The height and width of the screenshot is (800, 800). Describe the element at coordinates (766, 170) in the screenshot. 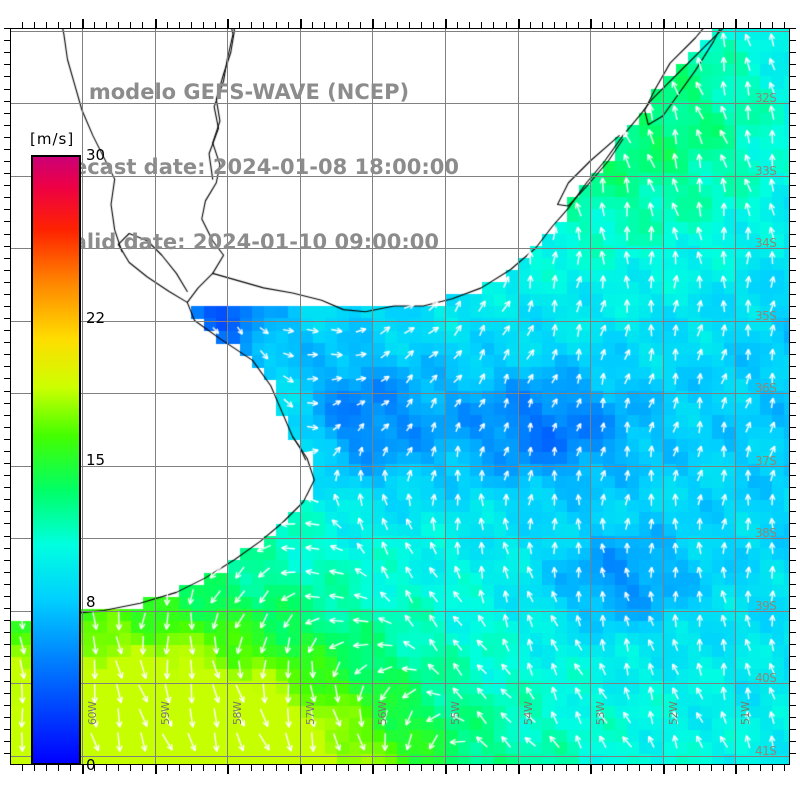

I see `lat-tick-label-33S: 33S` at that location.